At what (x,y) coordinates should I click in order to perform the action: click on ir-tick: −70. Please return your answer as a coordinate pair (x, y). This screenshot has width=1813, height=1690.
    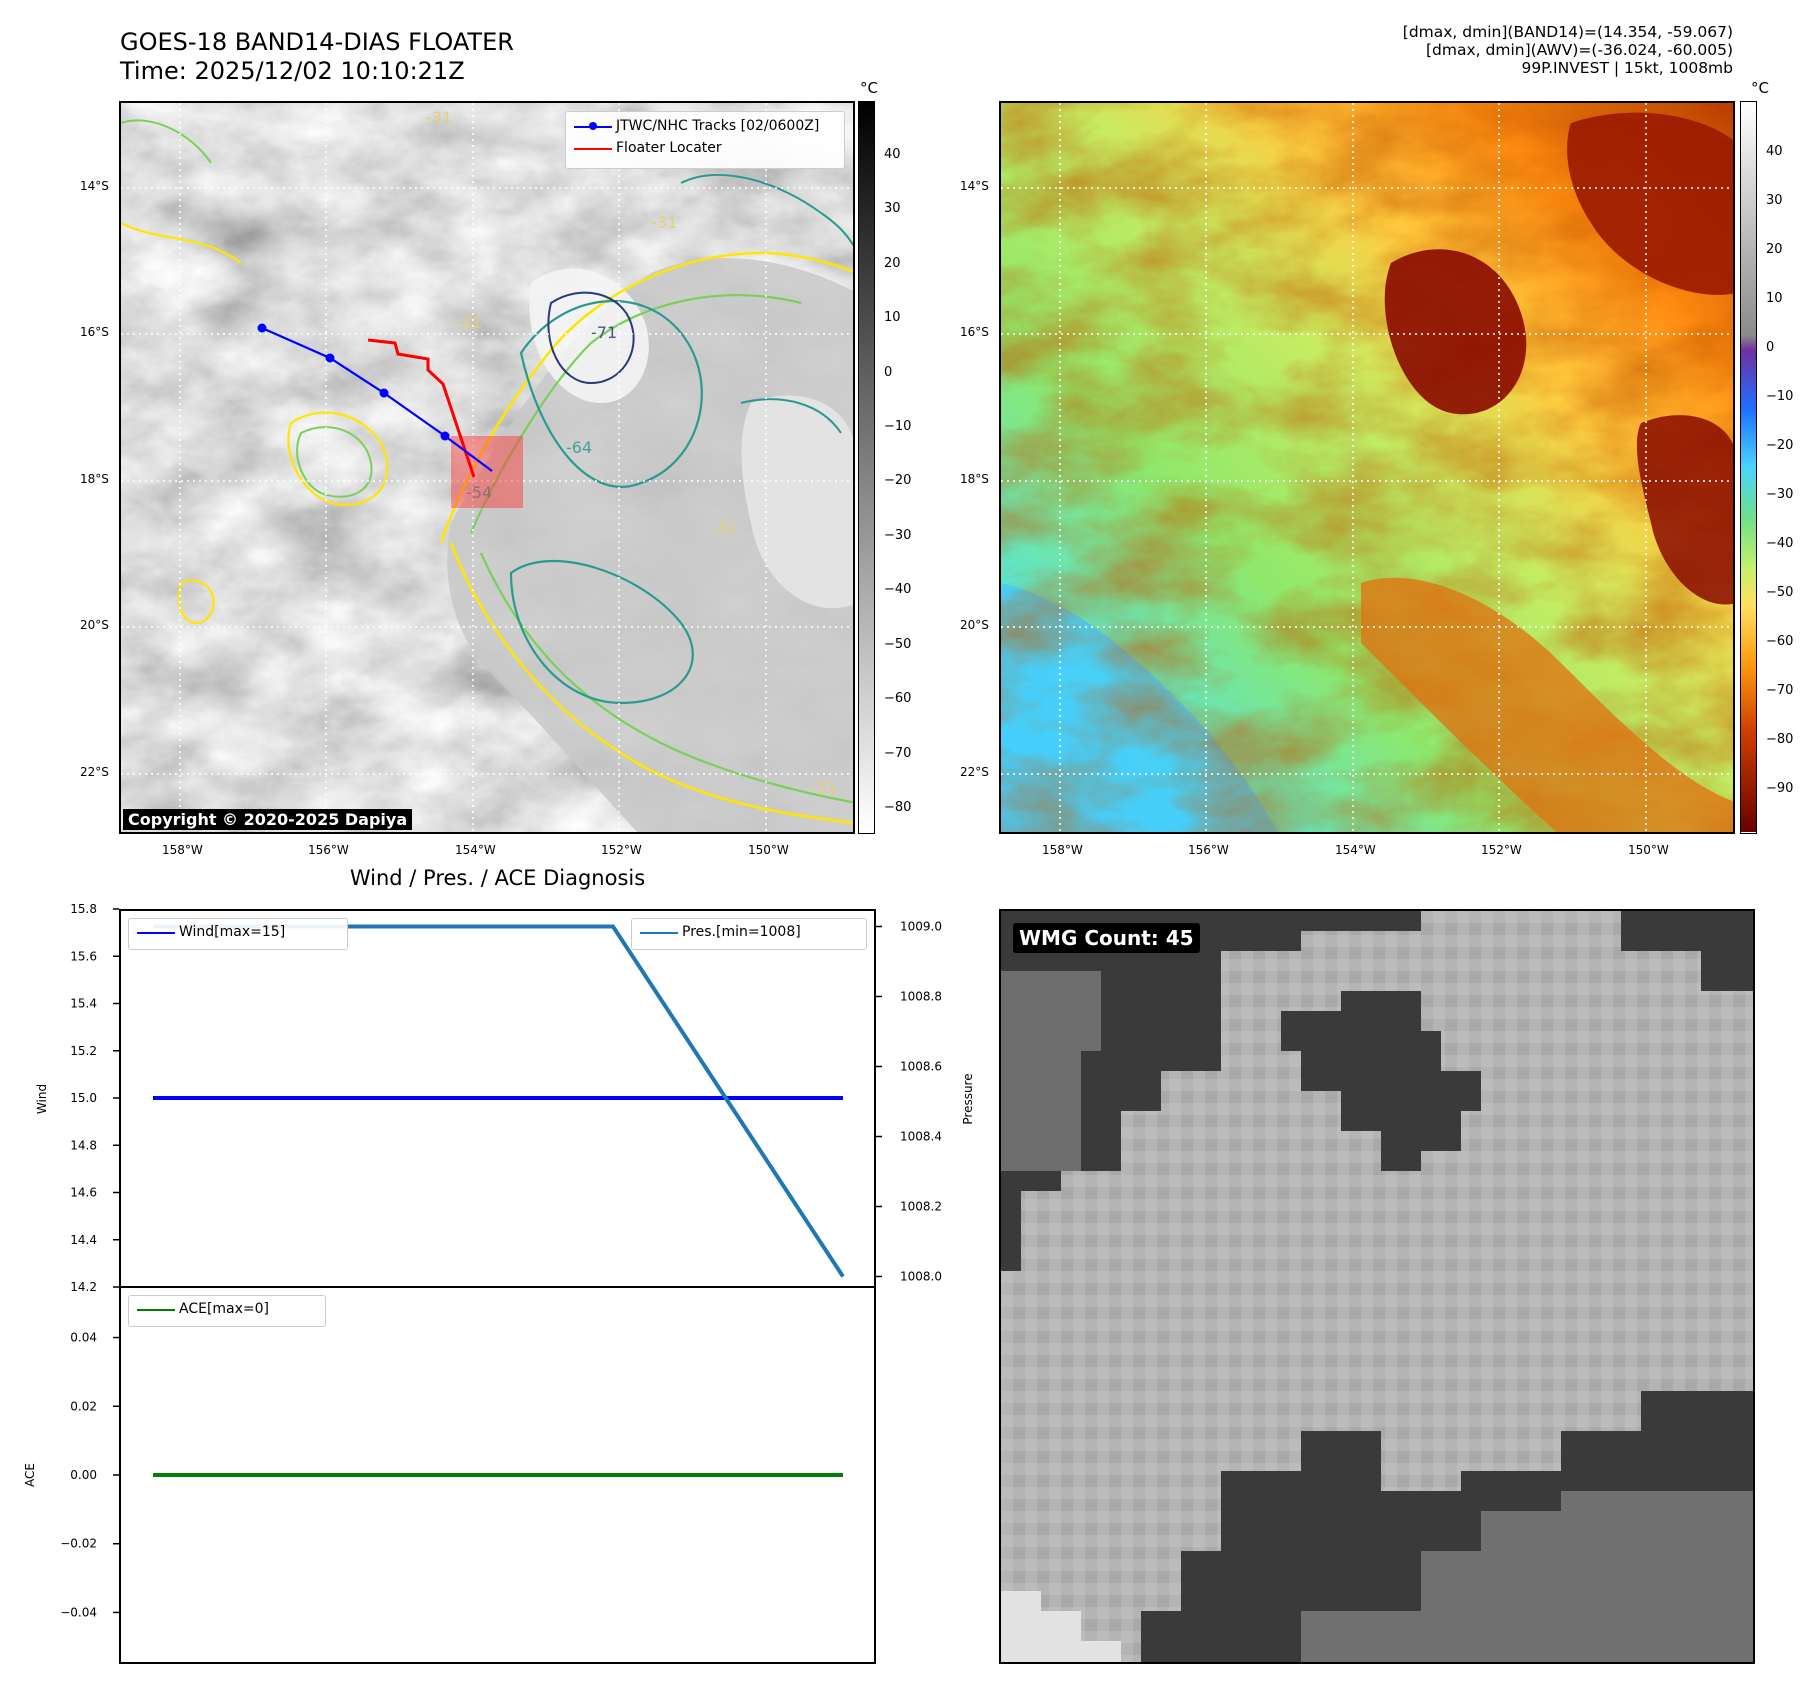
    Looking at the image, I should click on (898, 753).